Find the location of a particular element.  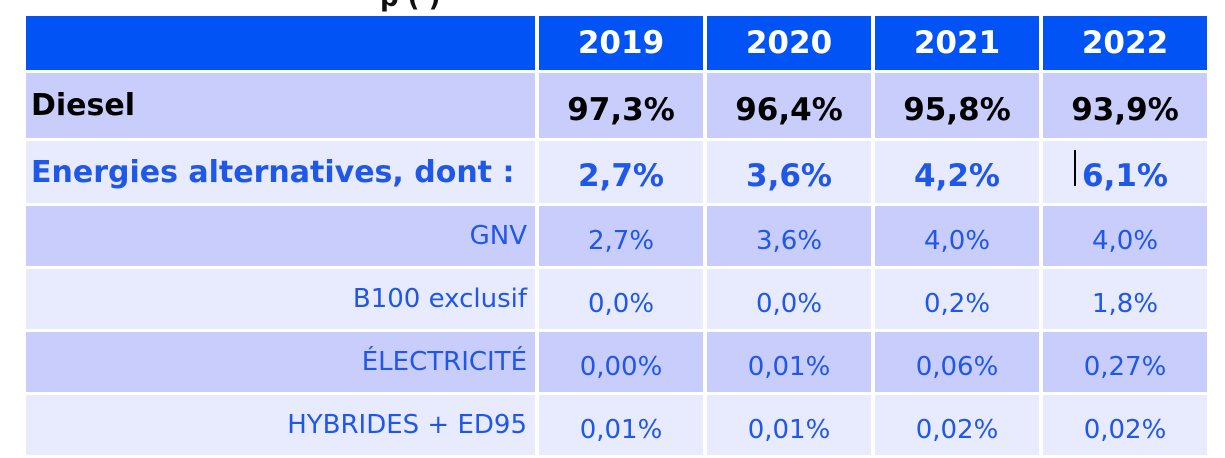

data-cell: 97,3% is located at coordinates (621, 105).